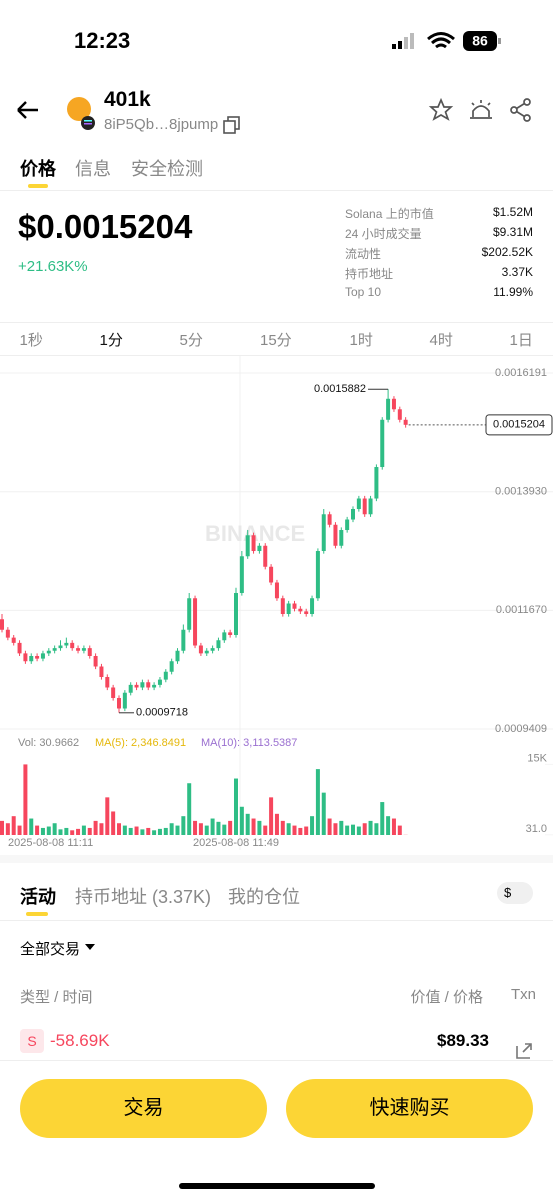  What do you see at coordinates (361, 340) in the screenshot?
I see `timeframe: 1时` at bounding box center [361, 340].